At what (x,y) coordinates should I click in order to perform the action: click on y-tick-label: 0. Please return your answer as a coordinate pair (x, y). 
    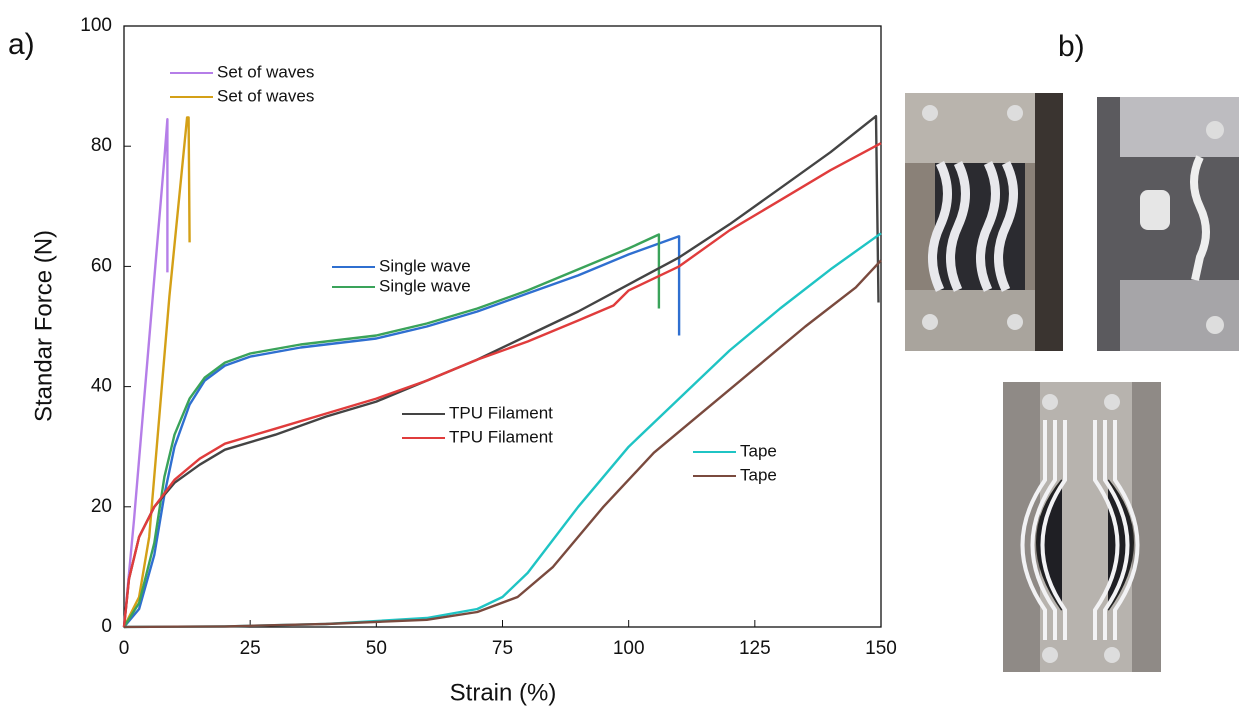
    Looking at the image, I should click on (106, 626).